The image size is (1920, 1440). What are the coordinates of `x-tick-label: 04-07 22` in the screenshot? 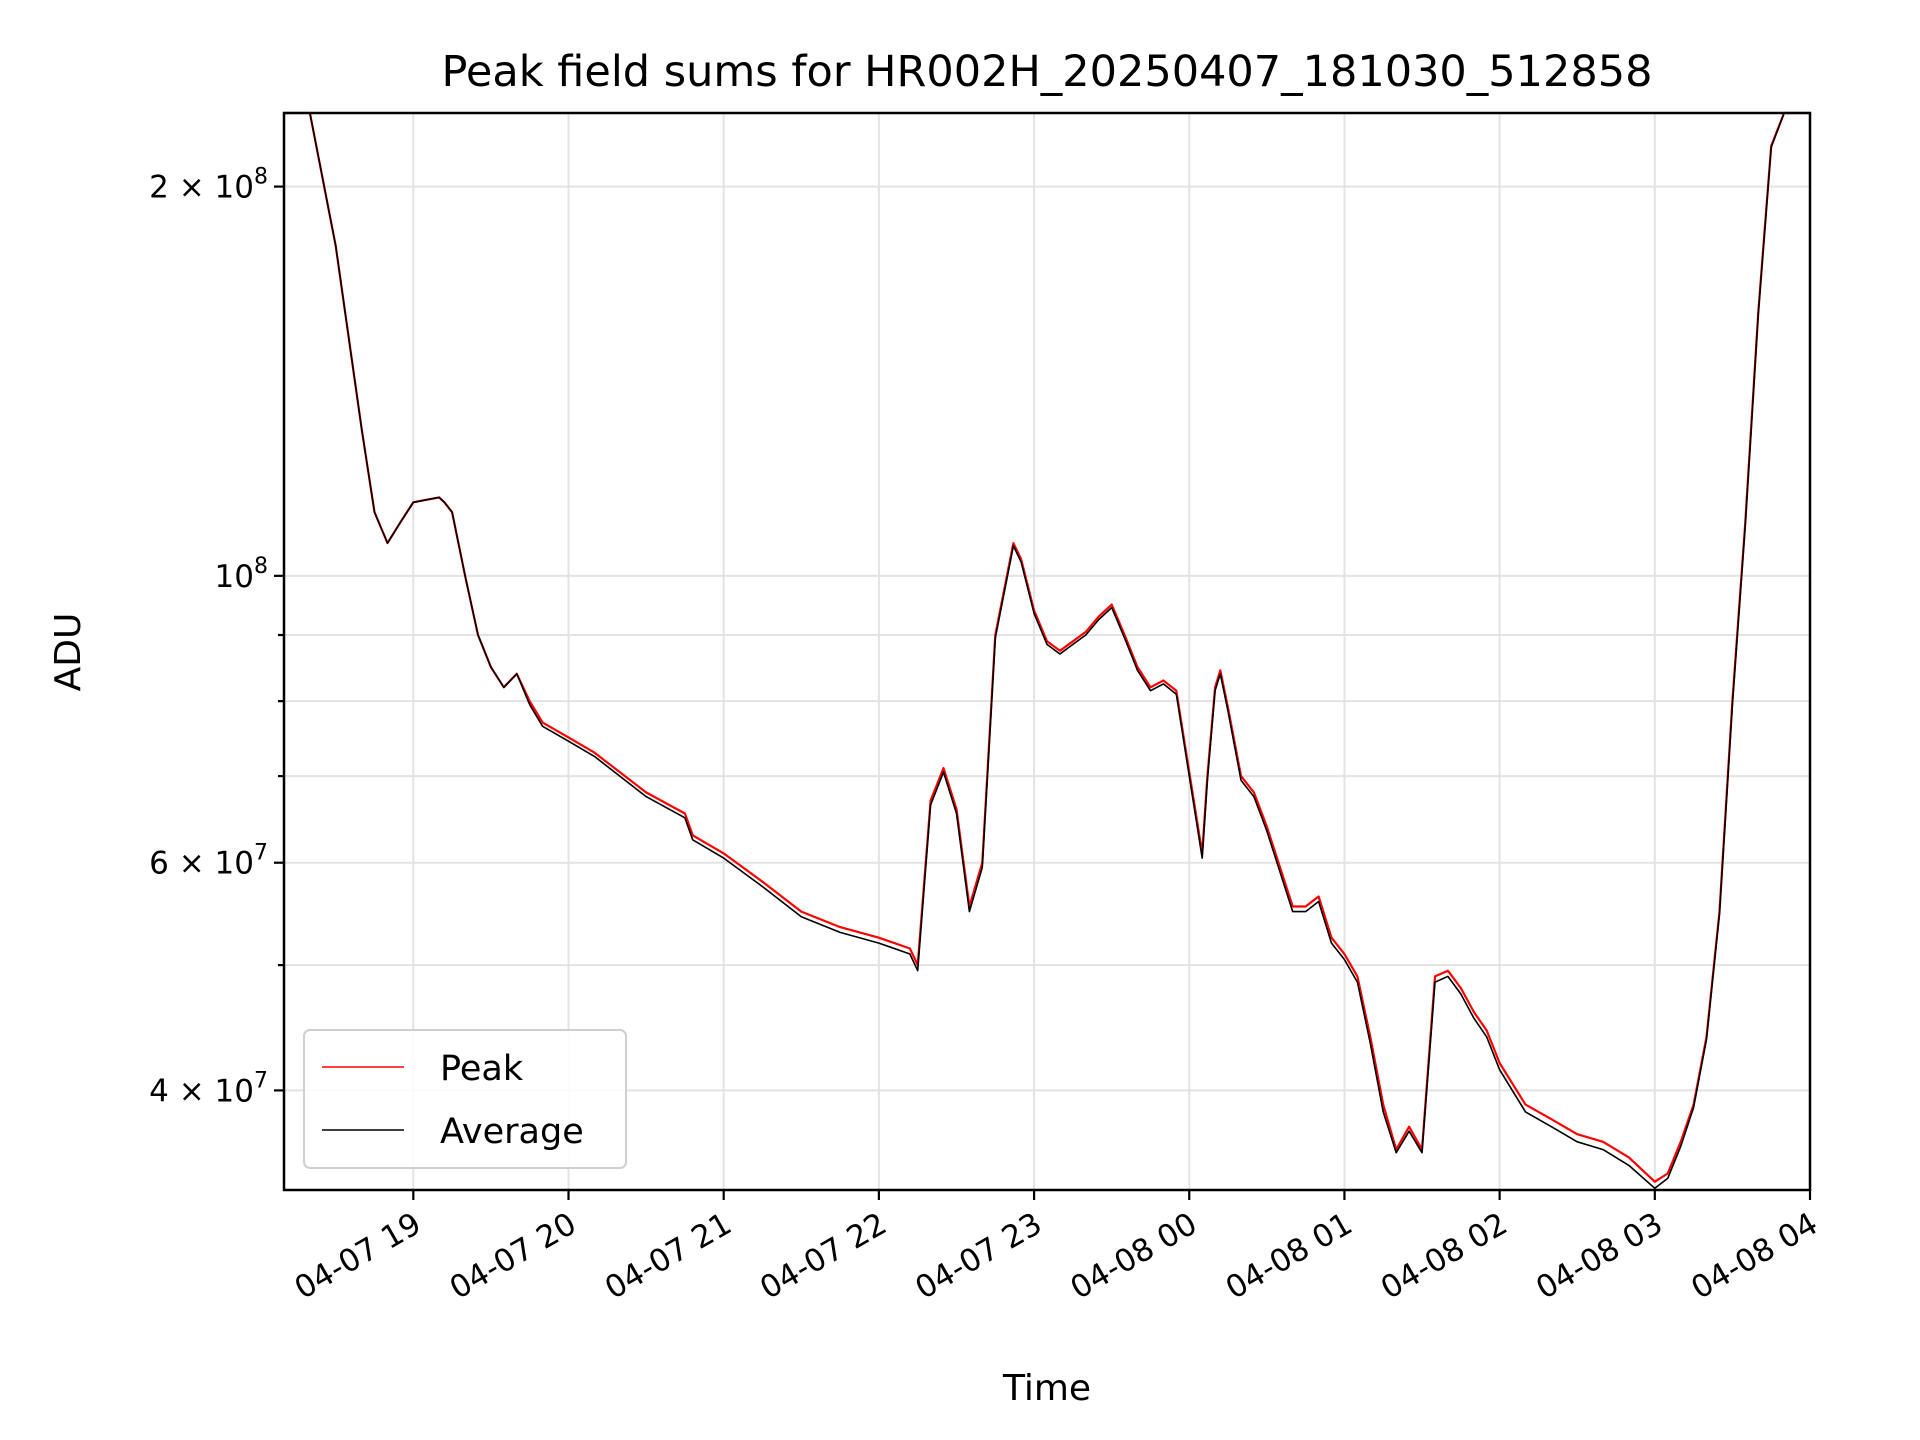 It's located at (823, 1256).